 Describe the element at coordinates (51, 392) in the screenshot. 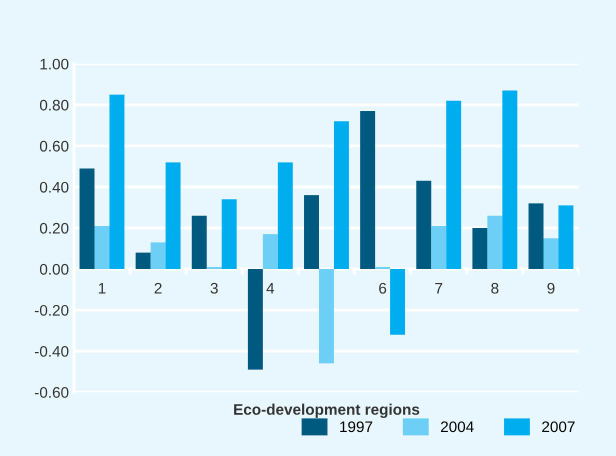

I see `y-tick-label: -0.60` at that location.